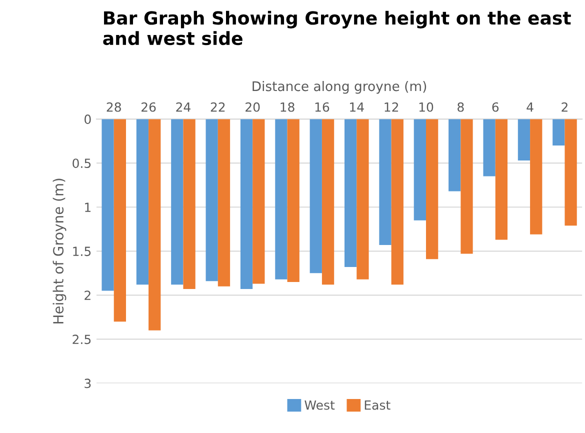 The image size is (585, 433). I want to click on y-tick-label: 3, so click(87, 383).